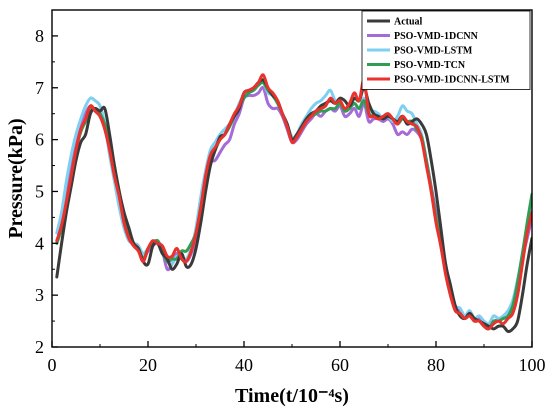  I want to click on x-axis-title: Time(t/10⁻⁴s), so click(292, 396).